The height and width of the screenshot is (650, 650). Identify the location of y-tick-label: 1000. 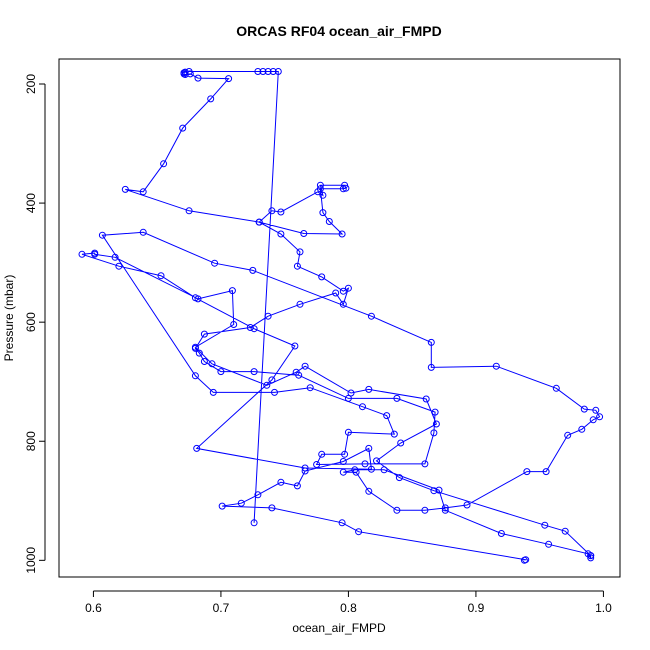
(31, 560).